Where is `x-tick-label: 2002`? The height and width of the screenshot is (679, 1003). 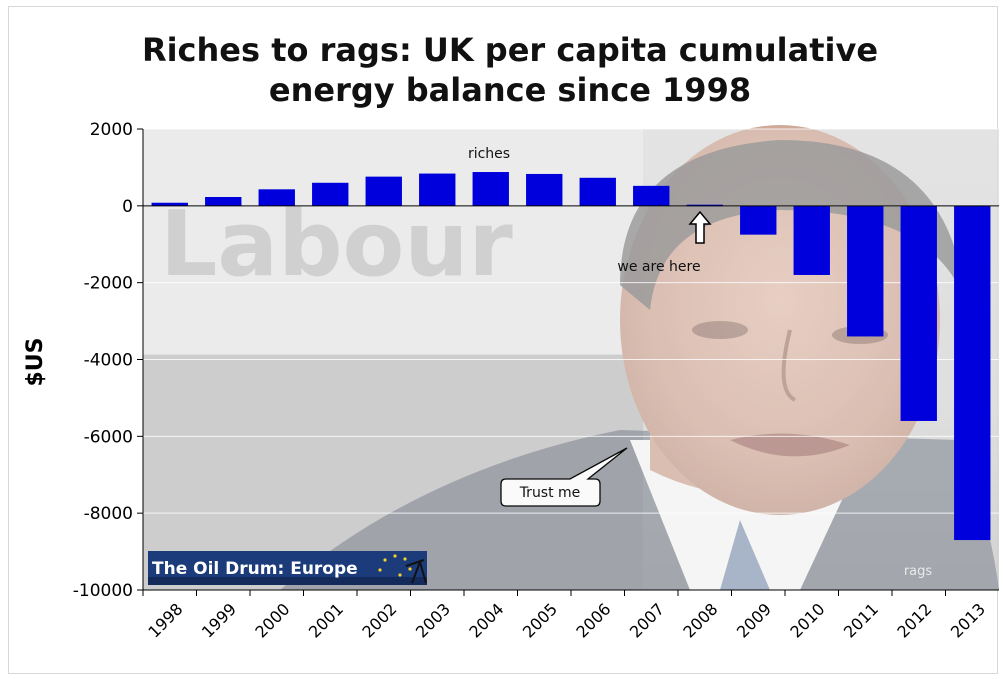 x-tick-label: 2002 is located at coordinates (379, 620).